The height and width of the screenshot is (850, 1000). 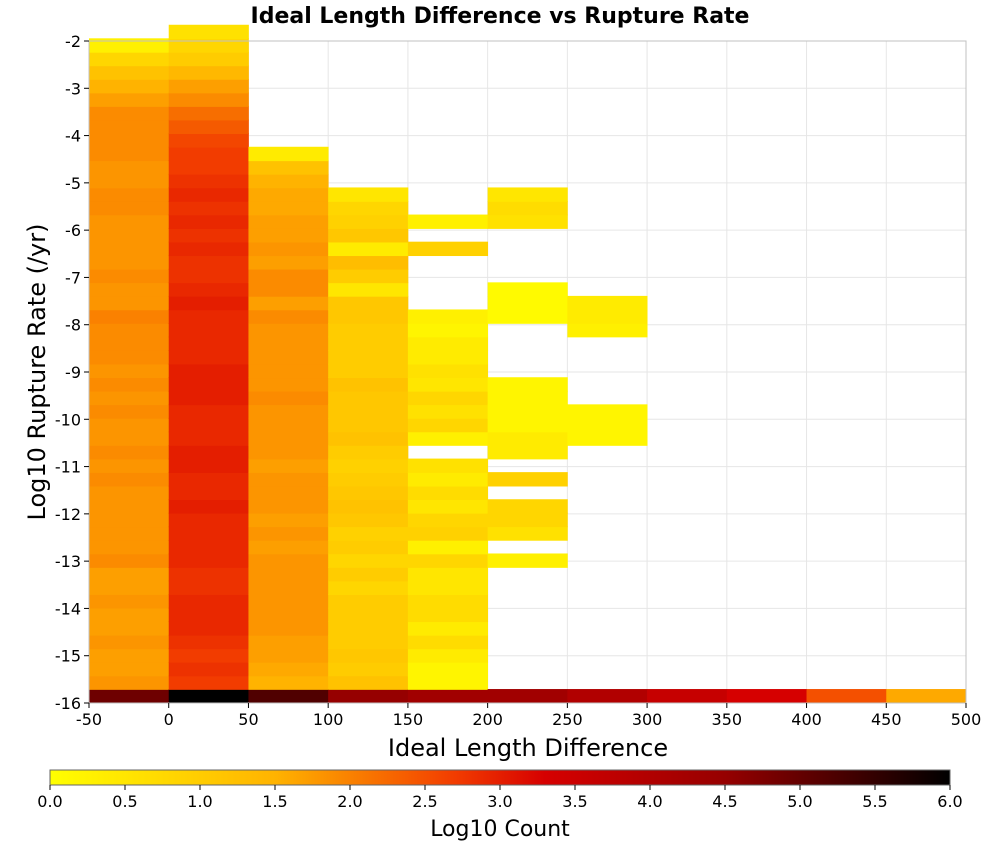 What do you see at coordinates (528, 748) in the screenshot?
I see `x-axis-label: Ideal Length Difference` at bounding box center [528, 748].